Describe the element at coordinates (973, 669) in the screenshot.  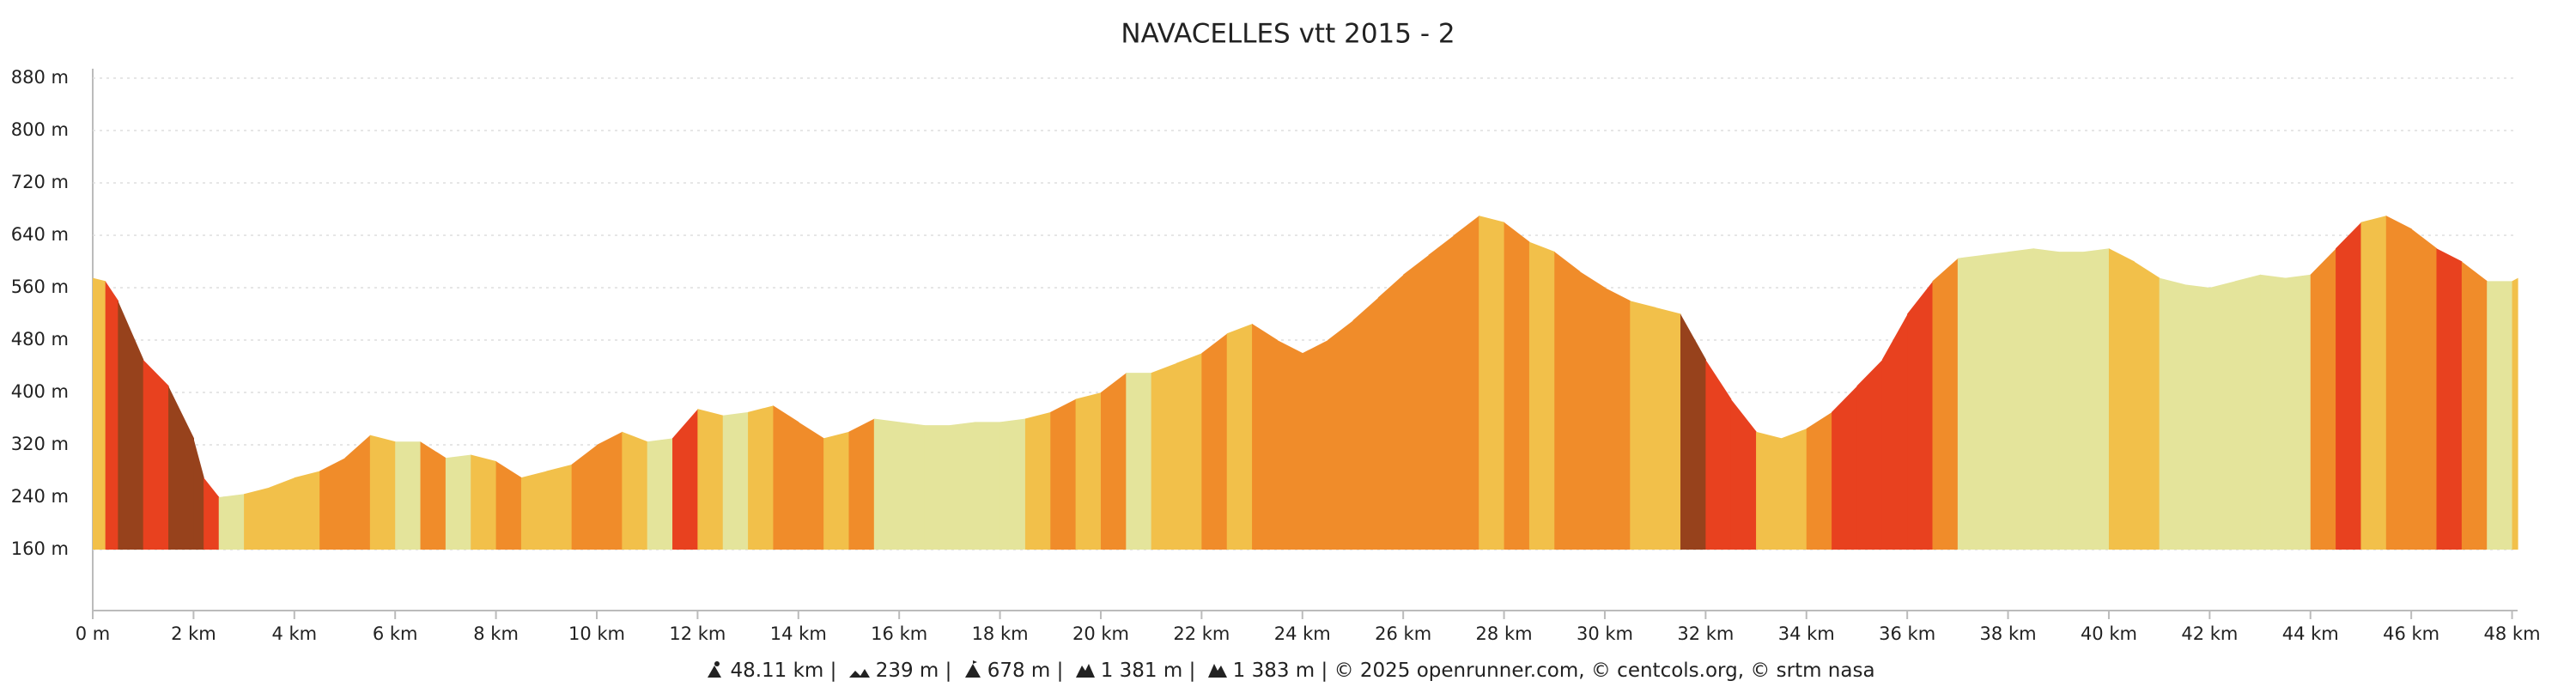
I see `max-elevation-icon` at that location.